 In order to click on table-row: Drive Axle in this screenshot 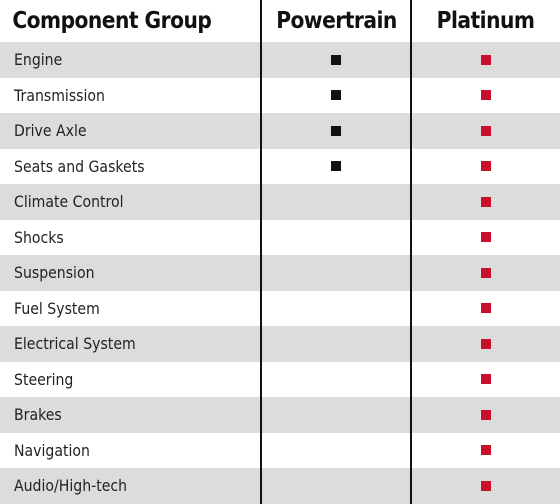, I will do `click(280, 131)`.